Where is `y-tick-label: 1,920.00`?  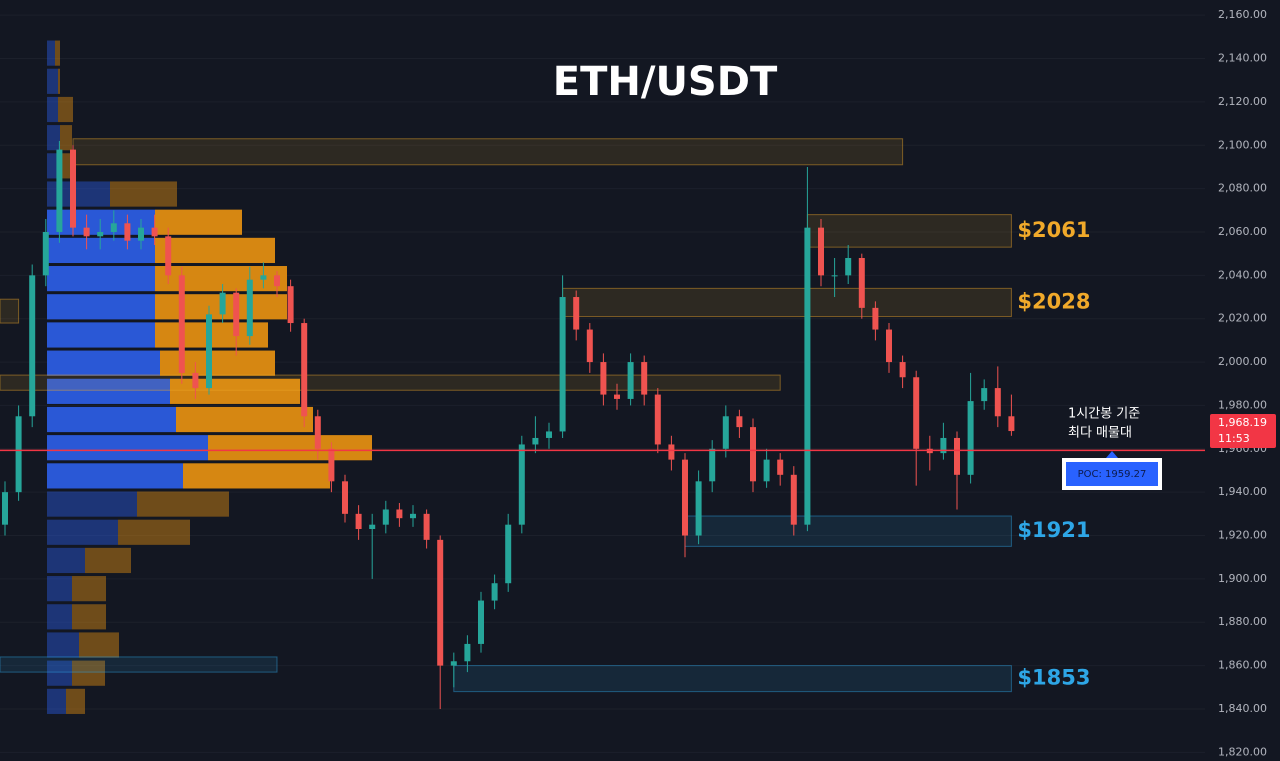 y-tick-label: 1,920.00 is located at coordinates (1242, 535).